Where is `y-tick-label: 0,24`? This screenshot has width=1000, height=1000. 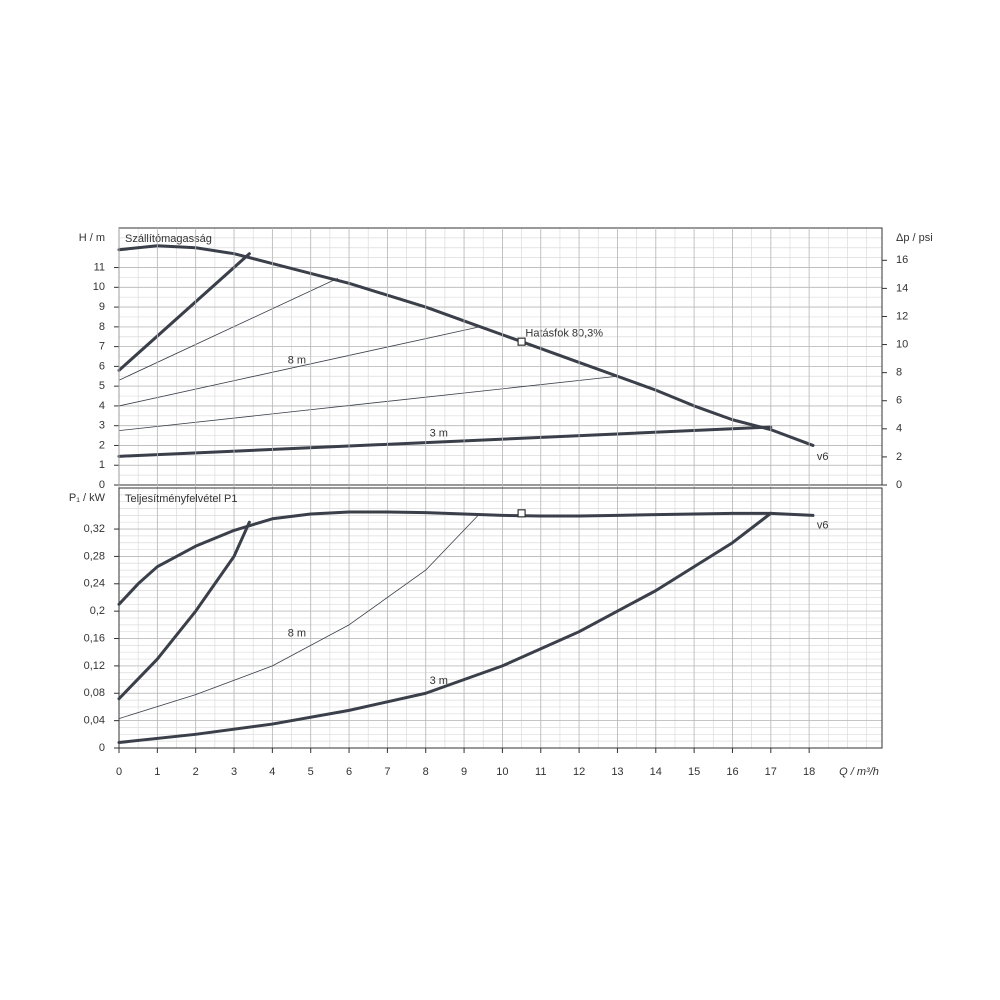
y-tick-label: 0,24 is located at coordinates (94, 584).